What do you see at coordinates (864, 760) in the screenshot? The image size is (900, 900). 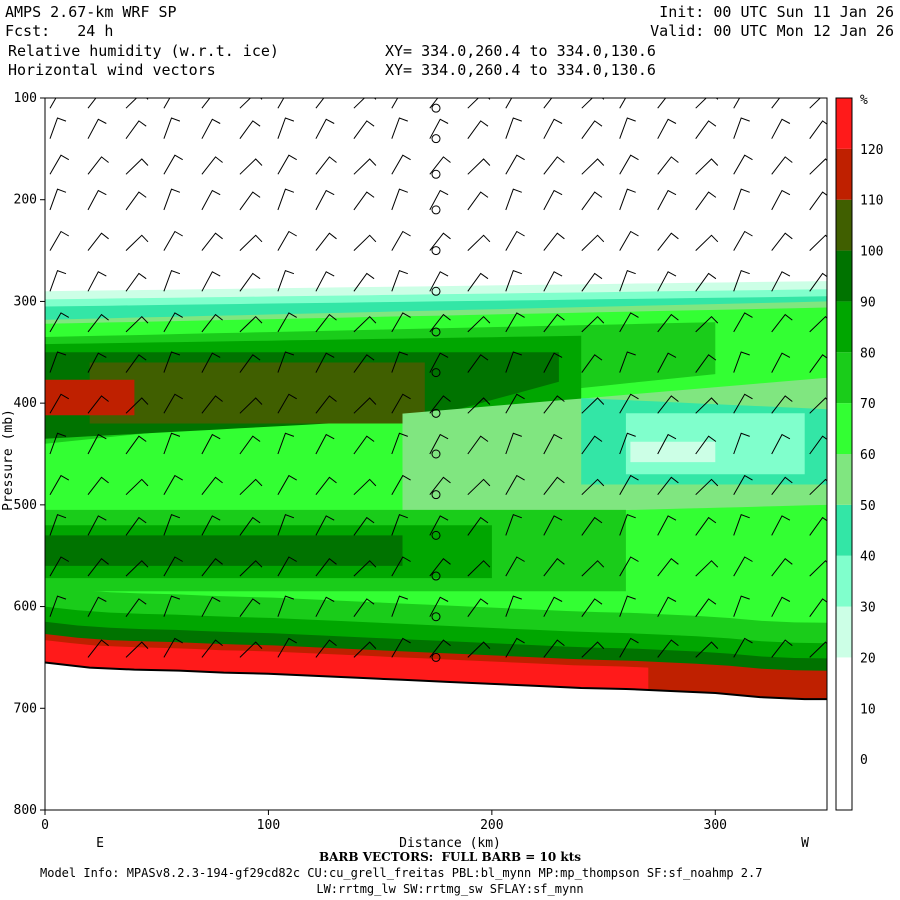 I see `colorbar-tick-label: 0` at bounding box center [864, 760].